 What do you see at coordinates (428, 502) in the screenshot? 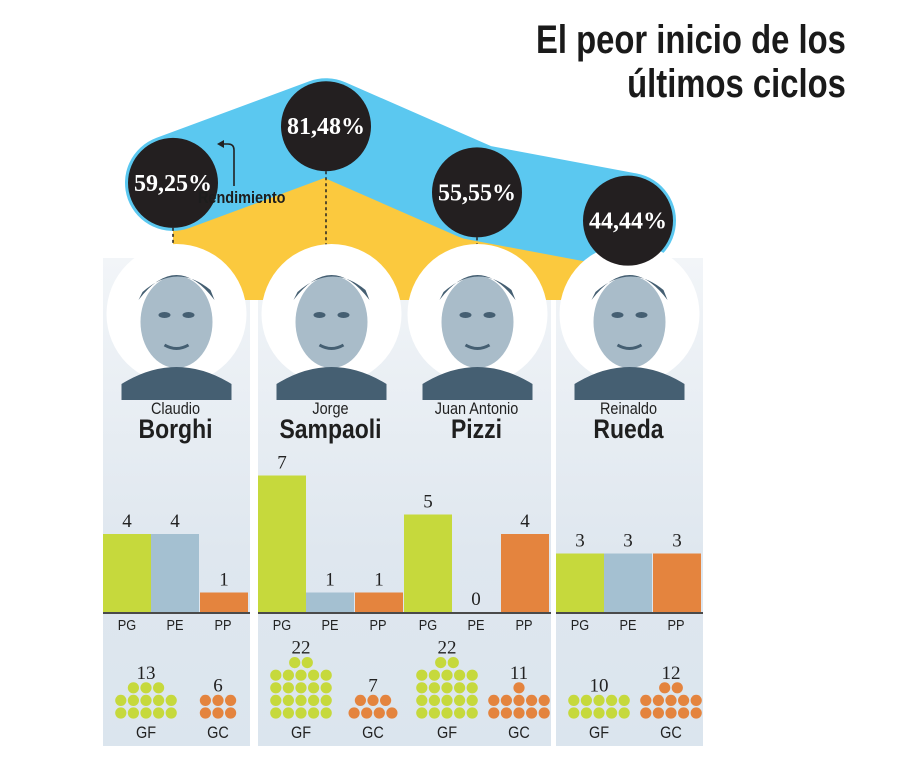
I see `bar-value-pg: 5` at bounding box center [428, 502].